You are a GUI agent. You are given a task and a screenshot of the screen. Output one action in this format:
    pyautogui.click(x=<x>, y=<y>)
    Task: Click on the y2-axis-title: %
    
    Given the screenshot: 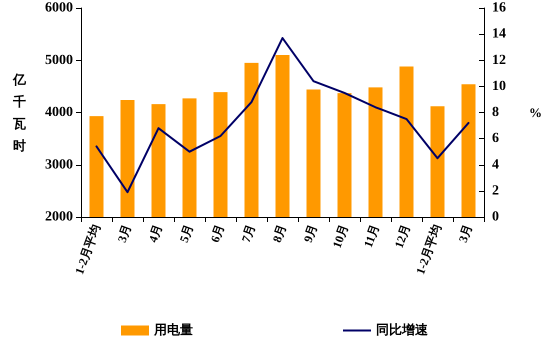 What is the action you would take?
    pyautogui.click(x=535, y=112)
    